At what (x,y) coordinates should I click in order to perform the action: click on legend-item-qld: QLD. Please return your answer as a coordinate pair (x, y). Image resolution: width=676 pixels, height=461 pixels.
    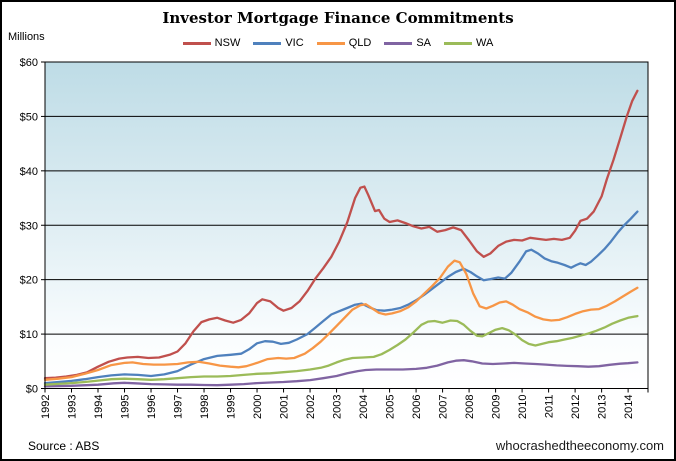
    Looking at the image, I should click on (344, 43).